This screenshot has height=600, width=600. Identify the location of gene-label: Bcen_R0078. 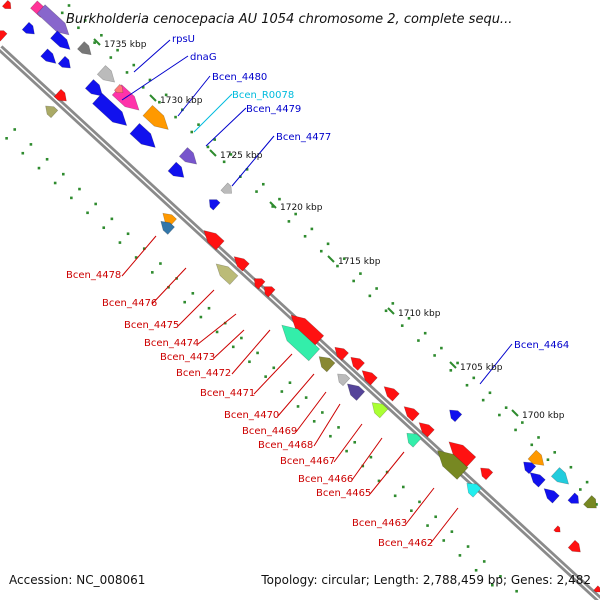
(263, 95).